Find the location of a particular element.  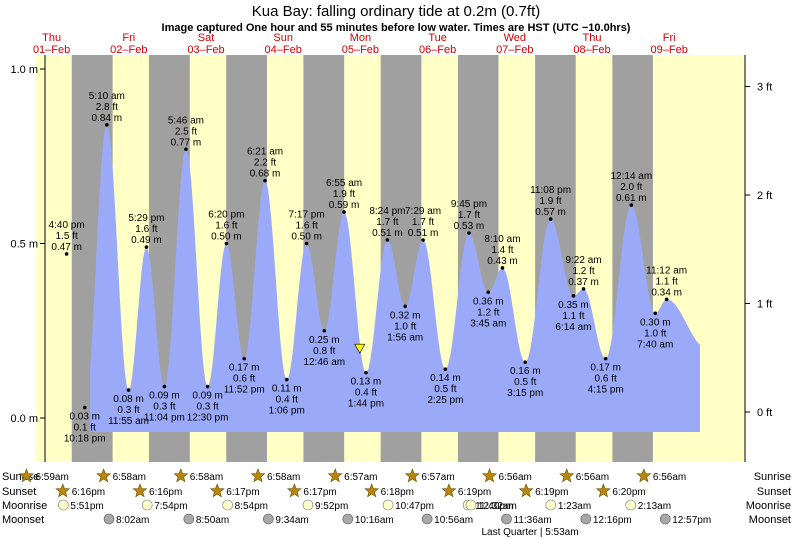

extremum-time-label: 4:40 pm is located at coordinates (67, 225).